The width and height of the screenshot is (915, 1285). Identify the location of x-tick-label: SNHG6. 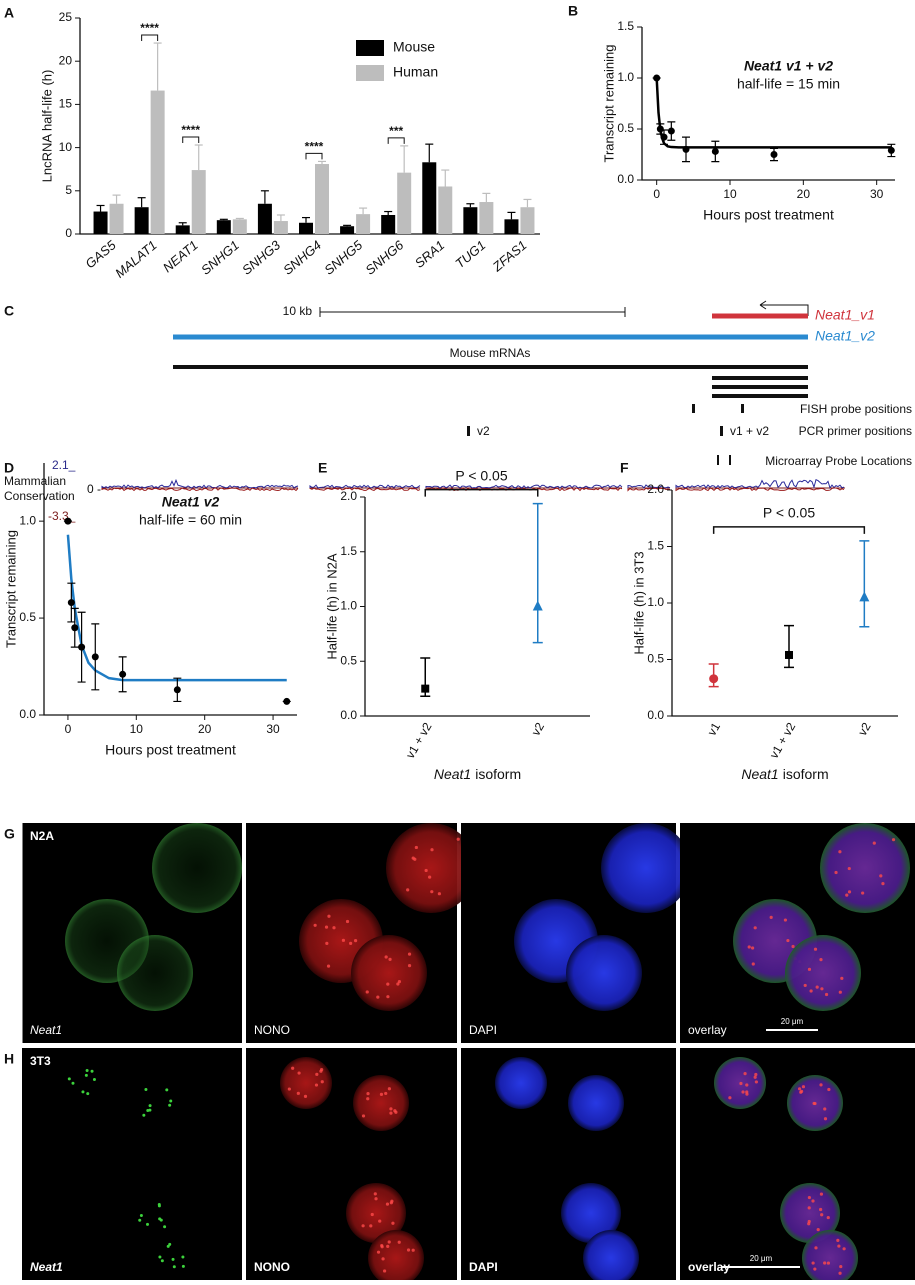
(384, 257).